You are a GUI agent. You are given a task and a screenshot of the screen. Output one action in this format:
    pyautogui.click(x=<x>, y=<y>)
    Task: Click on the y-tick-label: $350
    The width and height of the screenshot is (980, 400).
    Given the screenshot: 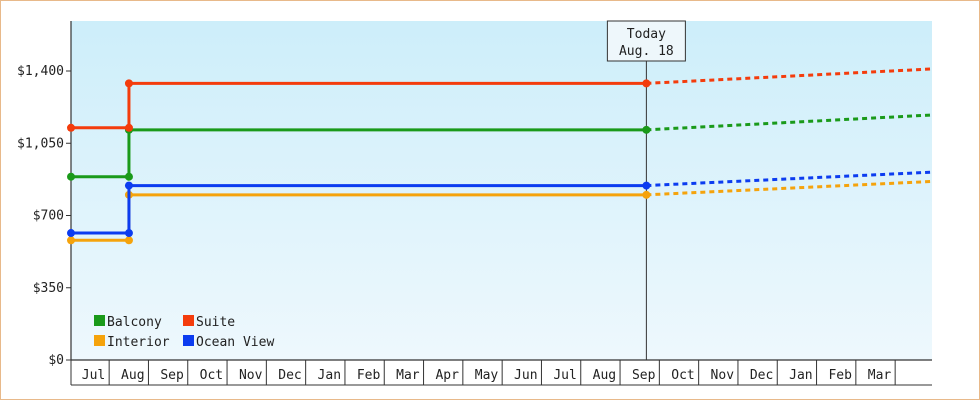 What is the action you would take?
    pyautogui.click(x=48, y=288)
    